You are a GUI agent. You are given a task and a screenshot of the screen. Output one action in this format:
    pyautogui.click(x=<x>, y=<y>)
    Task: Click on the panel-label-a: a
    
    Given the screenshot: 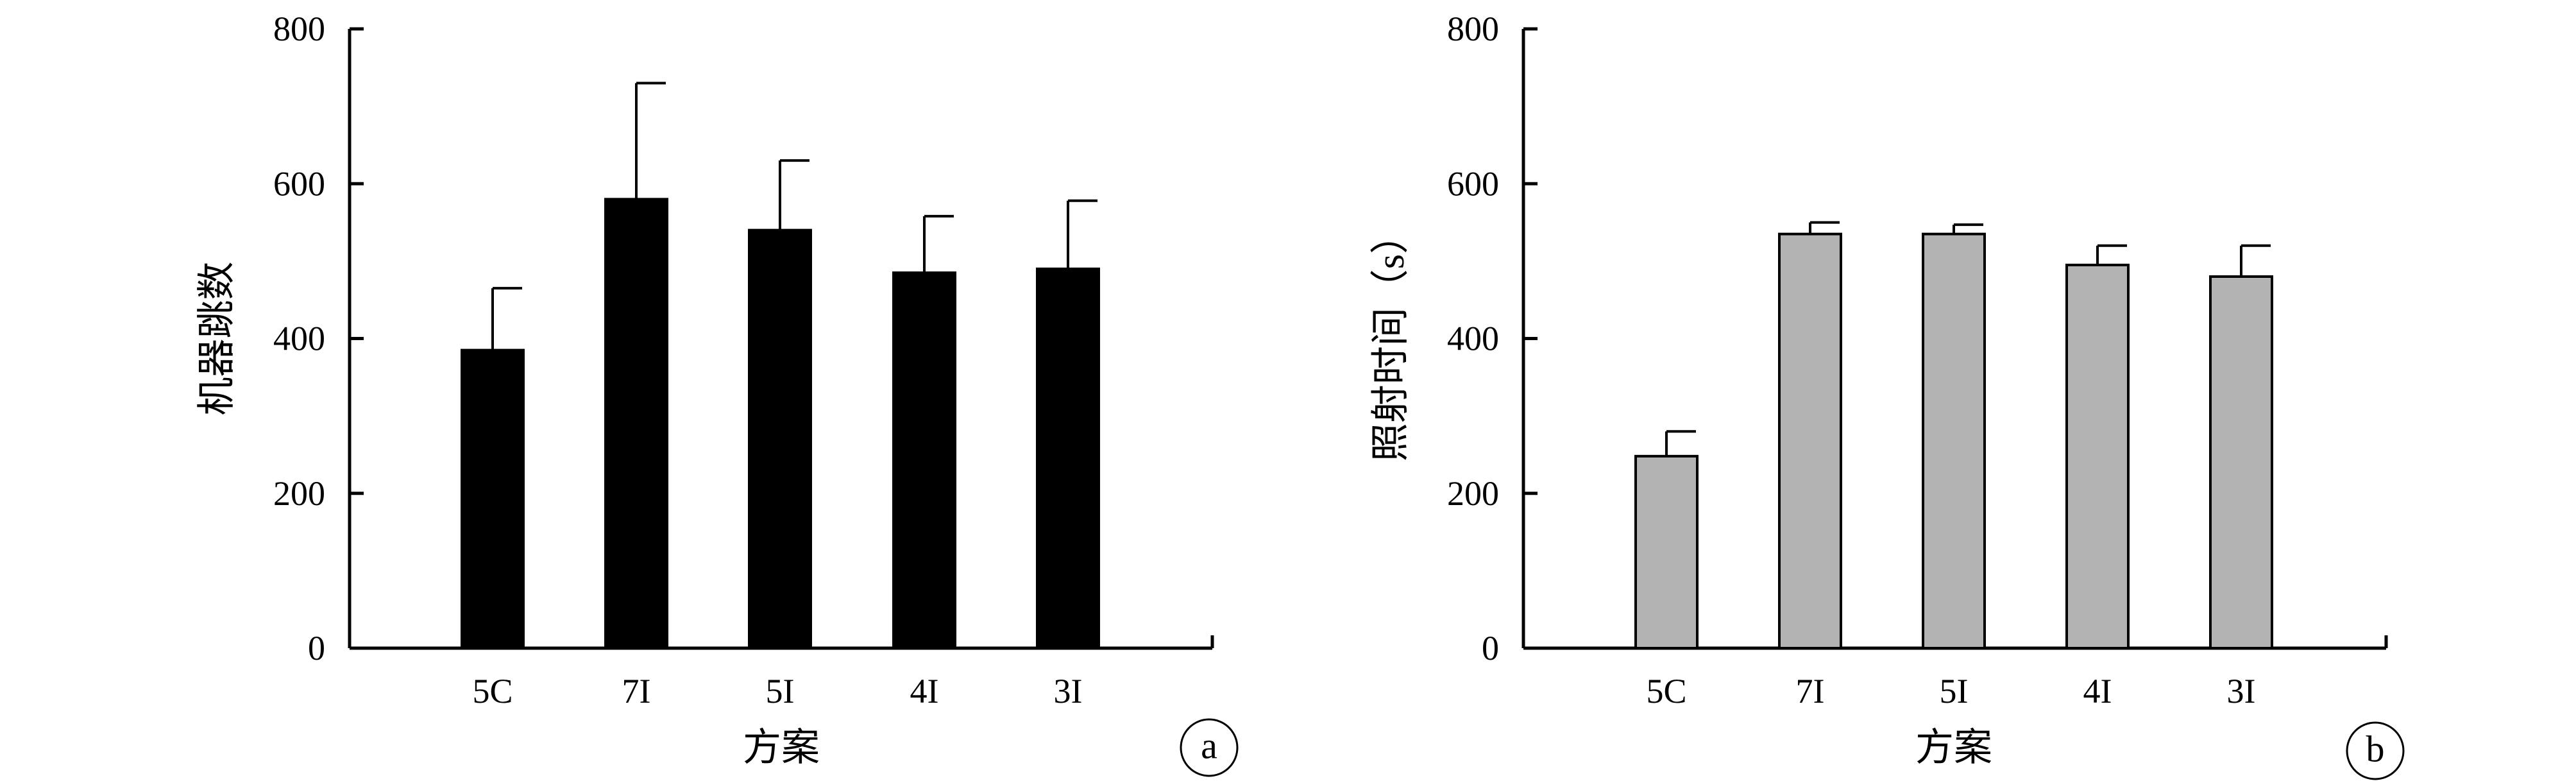 What is the action you would take?
    pyautogui.click(x=1209, y=746)
    